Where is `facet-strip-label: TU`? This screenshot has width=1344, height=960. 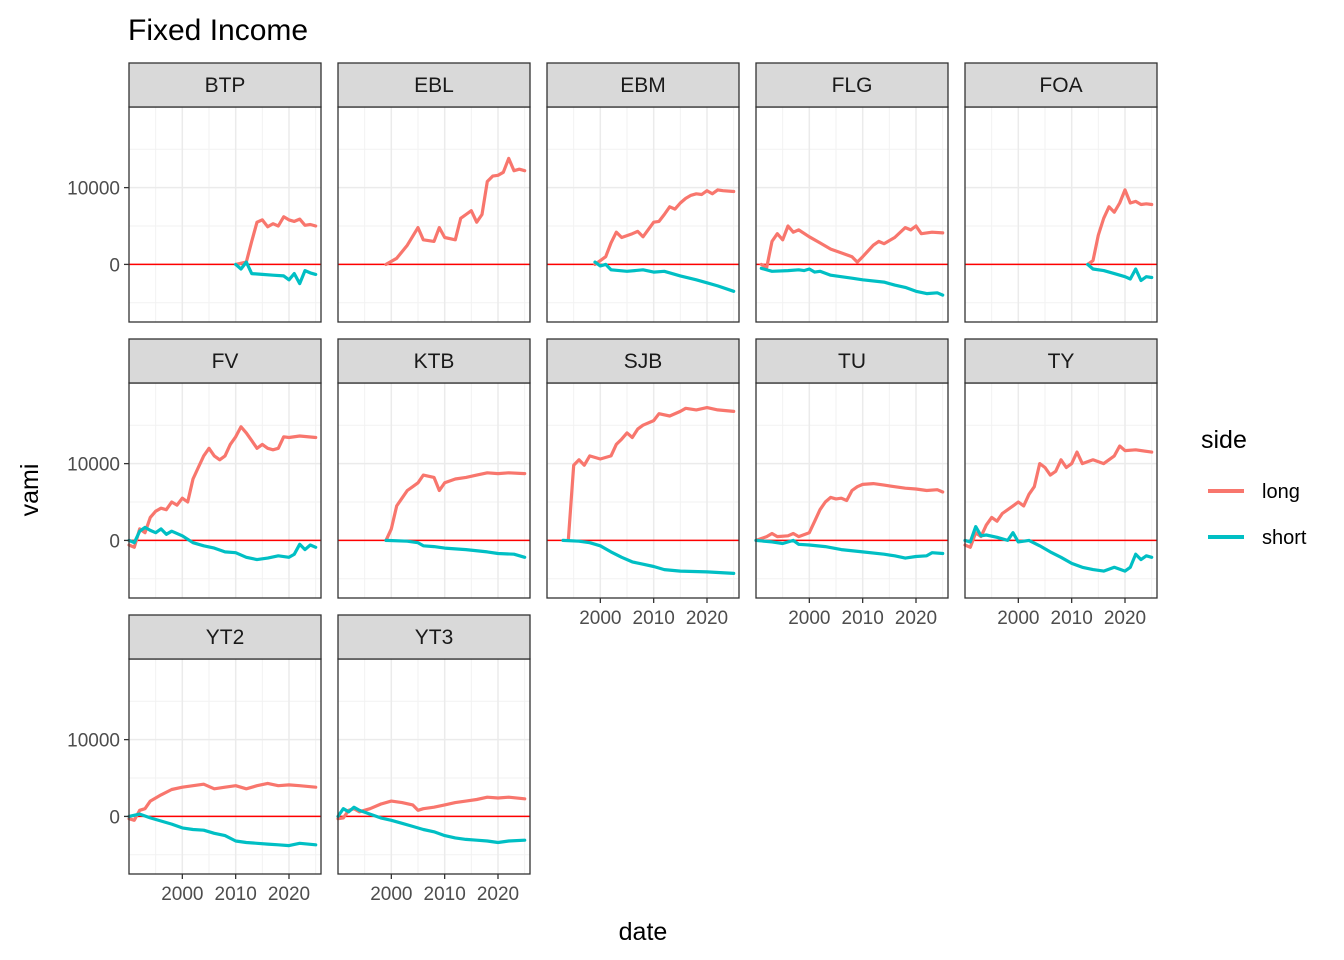 facet-strip-label: TU is located at coordinates (852, 361).